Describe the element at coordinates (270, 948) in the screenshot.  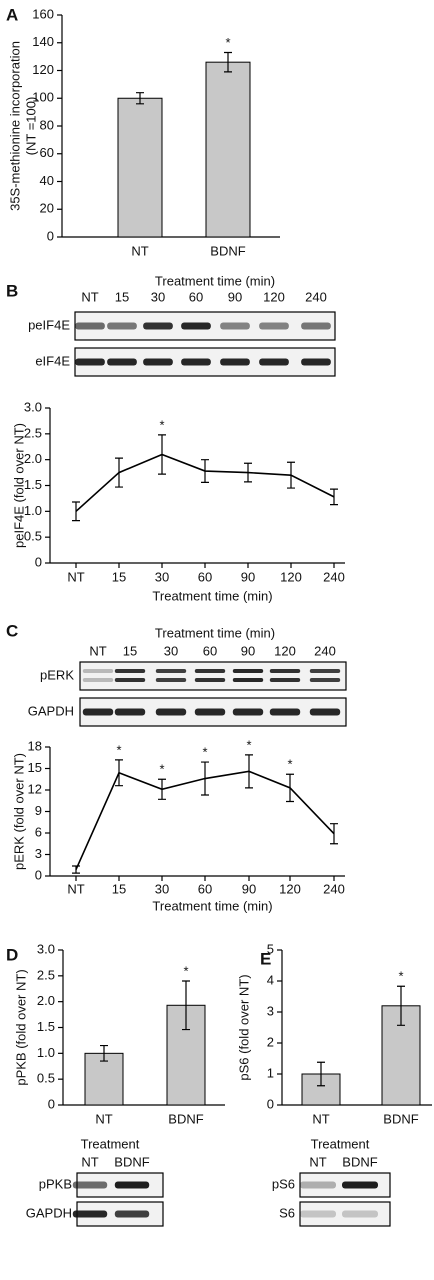
I see `y-tick-label: 5` at that location.